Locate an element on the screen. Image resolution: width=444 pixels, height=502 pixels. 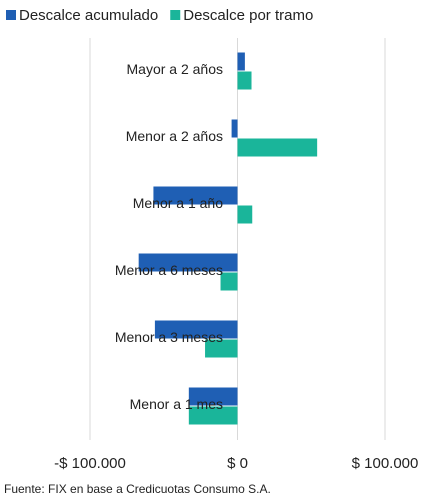
y-tick-label: Menor a 3 meses is located at coordinates (169, 337).